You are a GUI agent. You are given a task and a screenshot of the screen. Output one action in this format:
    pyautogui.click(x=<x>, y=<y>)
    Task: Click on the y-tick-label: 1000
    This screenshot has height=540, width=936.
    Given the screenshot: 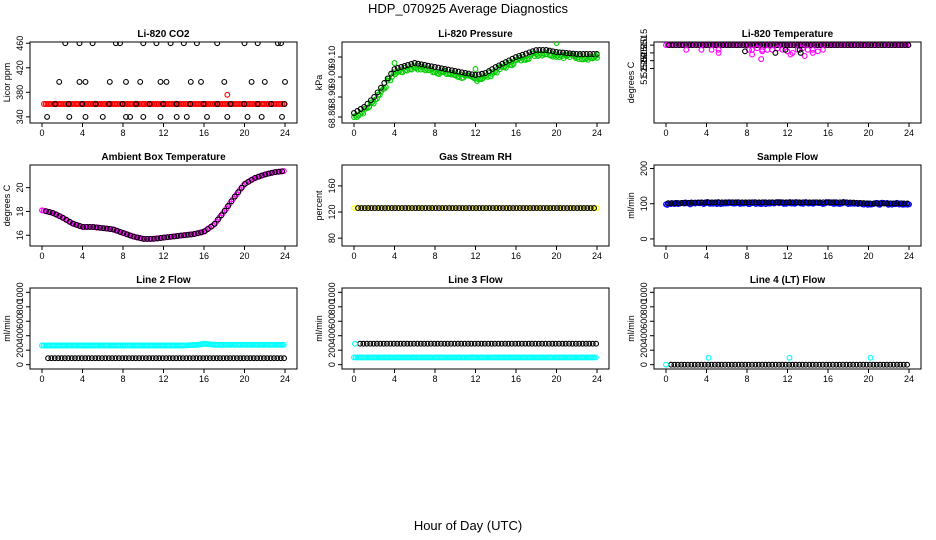 What is the action you would take?
    pyautogui.click(x=20, y=292)
    